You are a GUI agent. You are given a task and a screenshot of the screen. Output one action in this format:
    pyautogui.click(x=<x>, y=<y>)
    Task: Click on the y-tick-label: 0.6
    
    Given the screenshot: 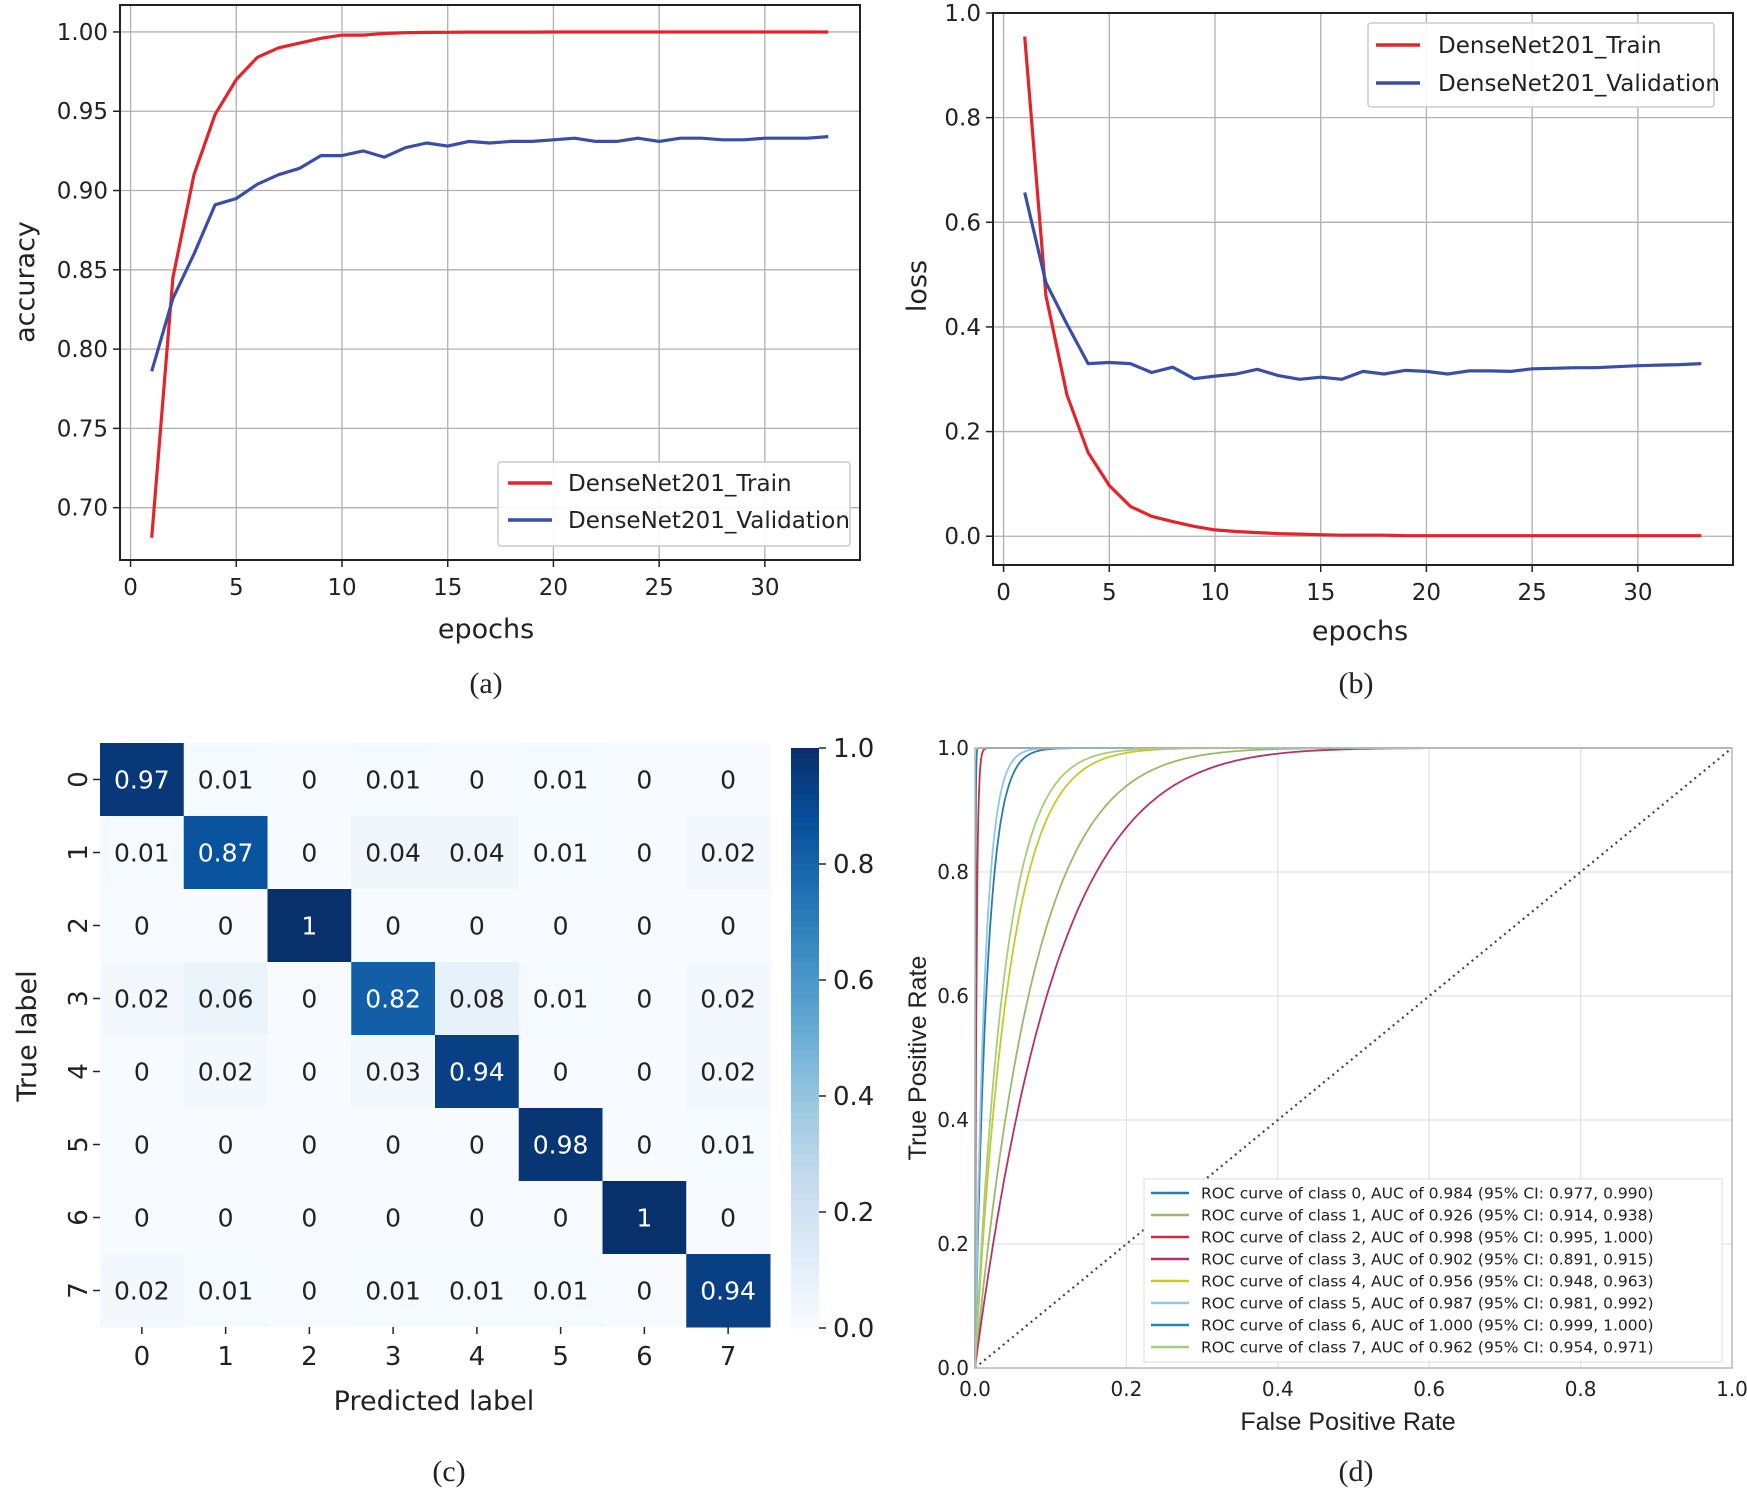 What is the action you would take?
    pyautogui.click(x=962, y=223)
    